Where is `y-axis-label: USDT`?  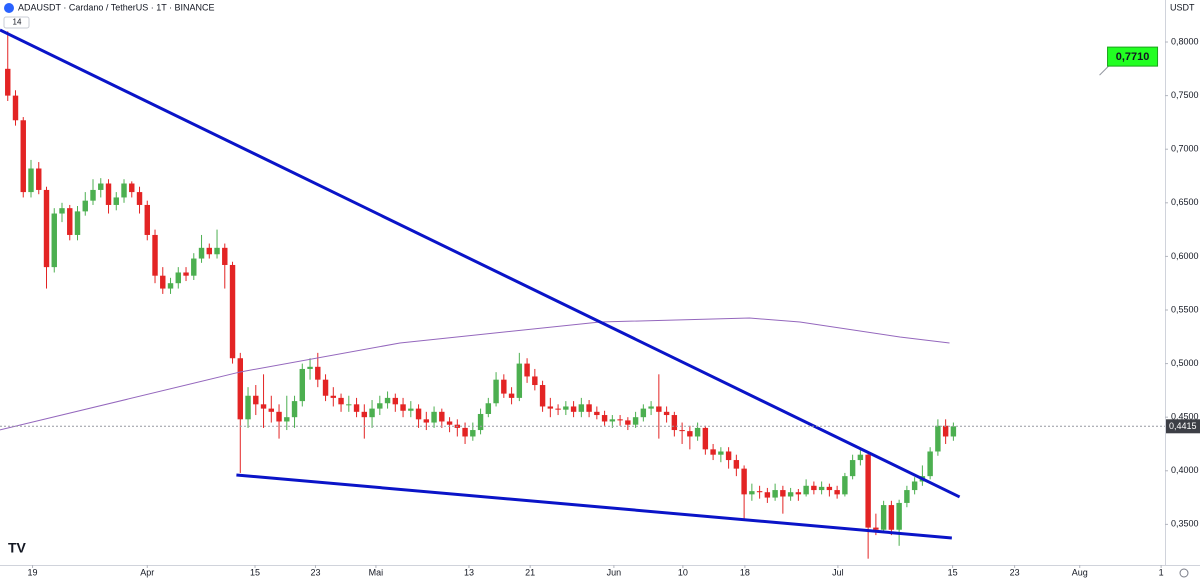
y-axis-label: USDT is located at coordinates (1182, 7).